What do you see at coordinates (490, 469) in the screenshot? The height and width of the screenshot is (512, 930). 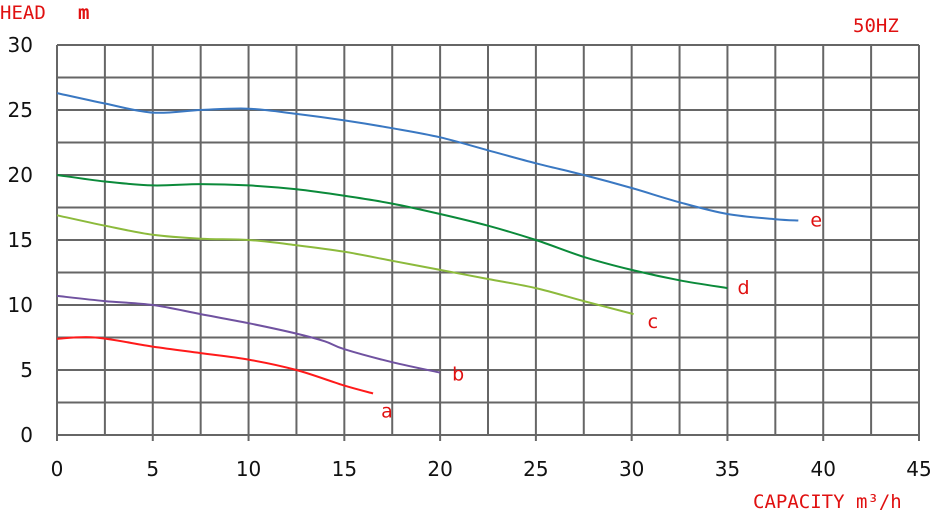 I see `x-ticks: 0 5 10 15 20 25 30 35 40 45` at bounding box center [490, 469].